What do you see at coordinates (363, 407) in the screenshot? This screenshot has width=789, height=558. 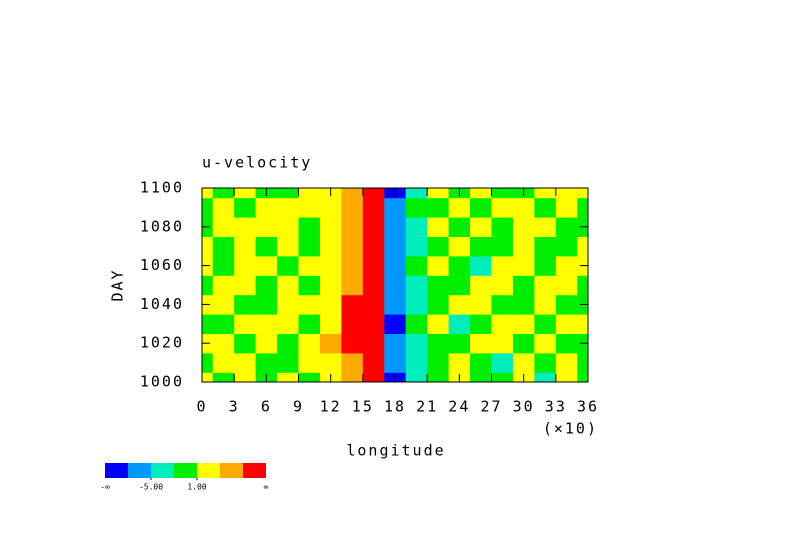 I see `x-tick-label: 15` at bounding box center [363, 407].